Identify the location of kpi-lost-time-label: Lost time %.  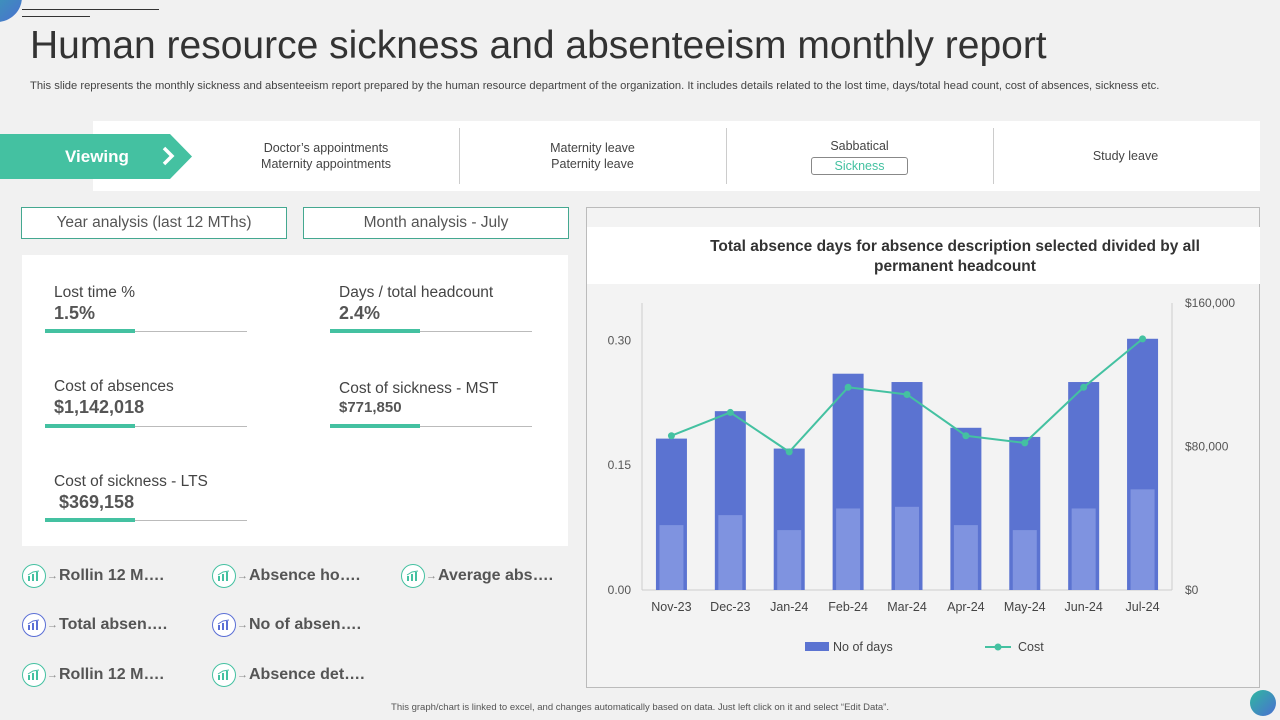
(94, 292).